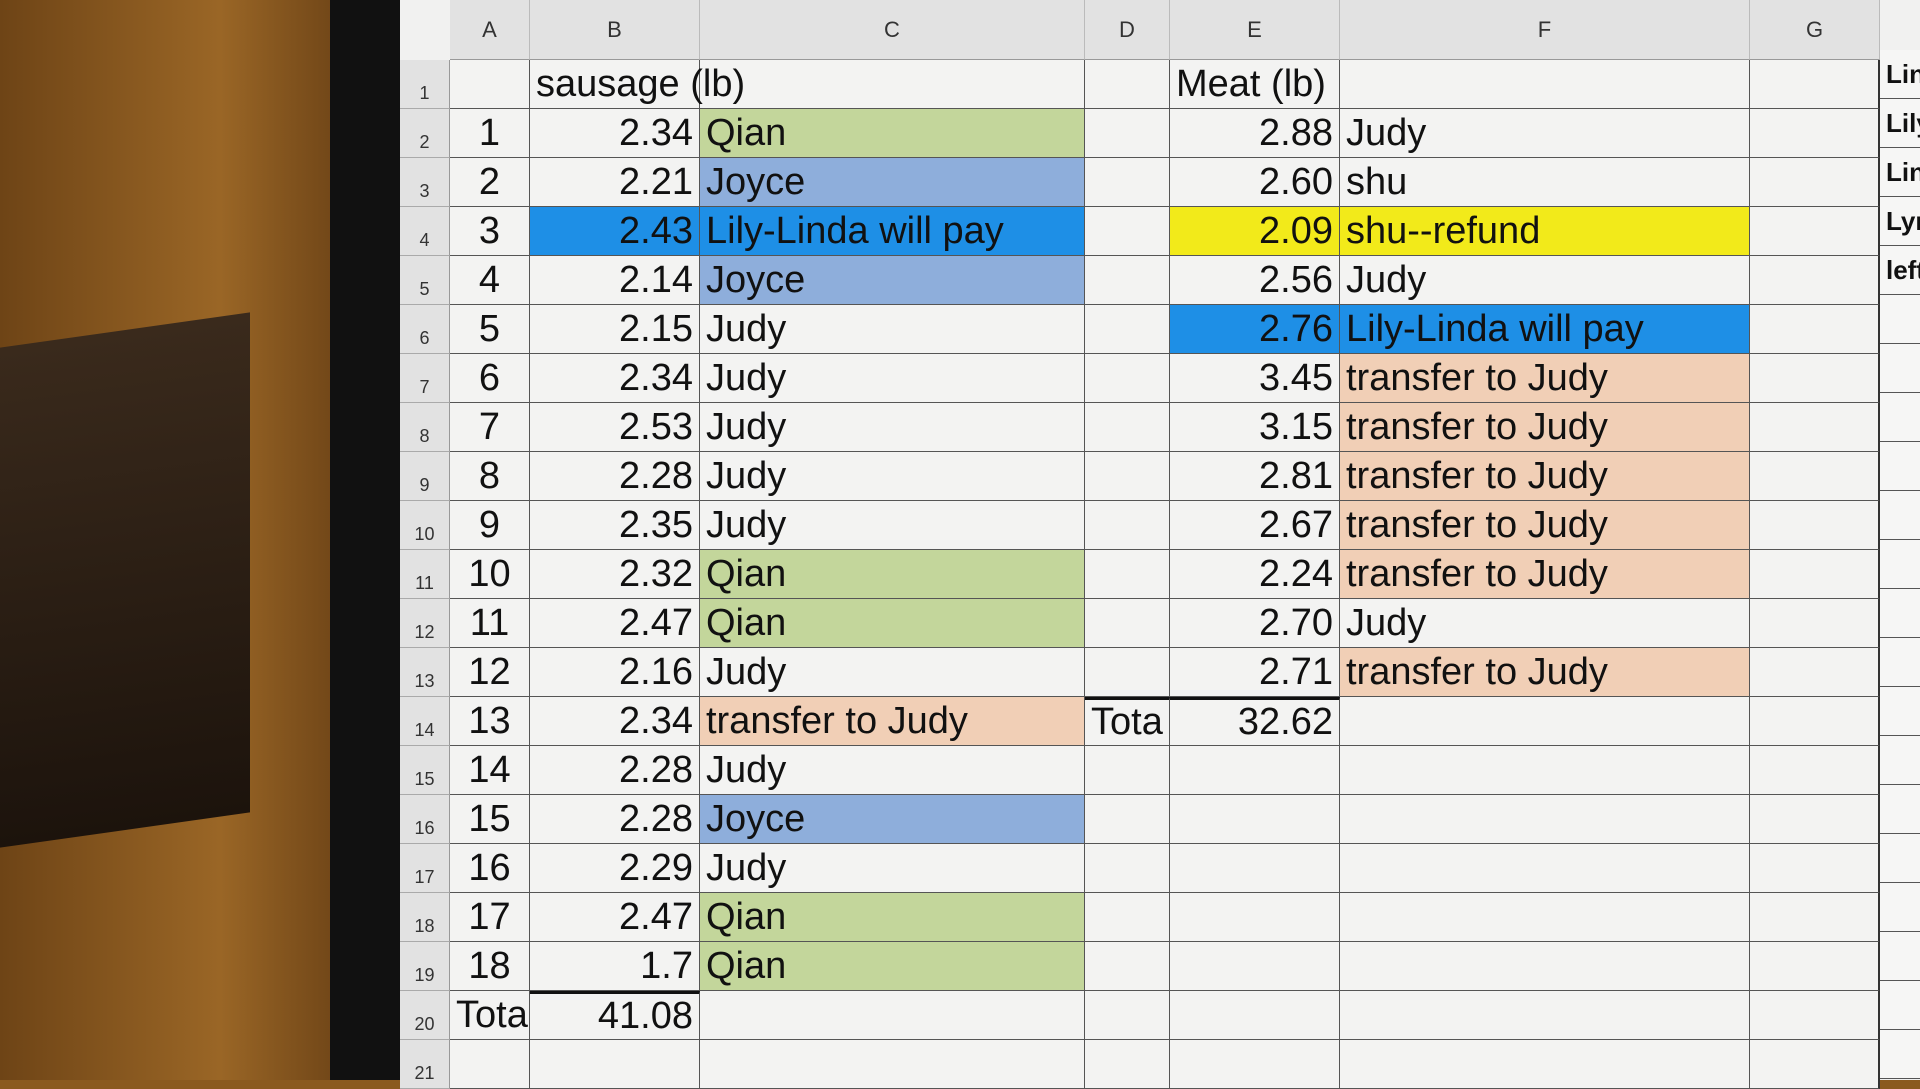 The image size is (1920, 1089). Describe the element at coordinates (425, 574) in the screenshot. I see `row-header: 11` at that location.